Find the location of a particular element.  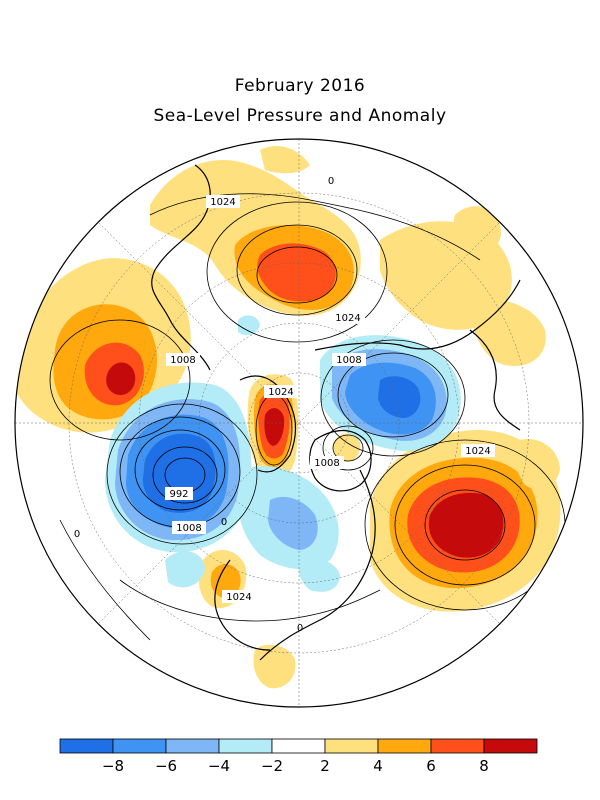

coast-alaska is located at coordinates (495, 380).